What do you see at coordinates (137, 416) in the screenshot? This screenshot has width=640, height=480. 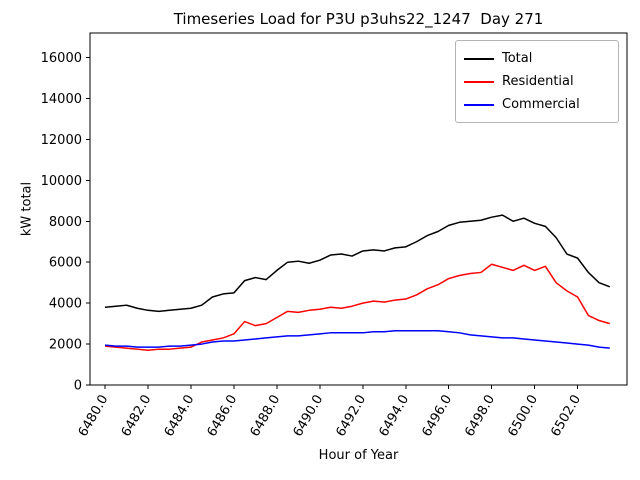 I see `x-tick-label: 6482.0` at bounding box center [137, 416].